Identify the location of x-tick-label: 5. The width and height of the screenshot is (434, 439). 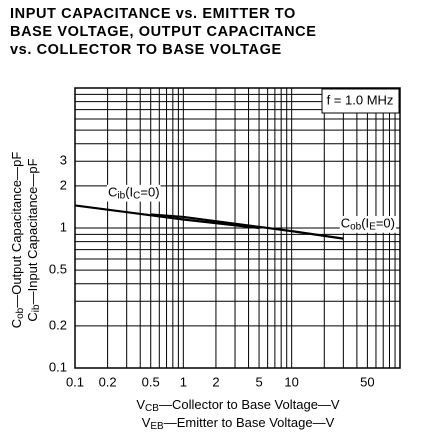
(258, 381).